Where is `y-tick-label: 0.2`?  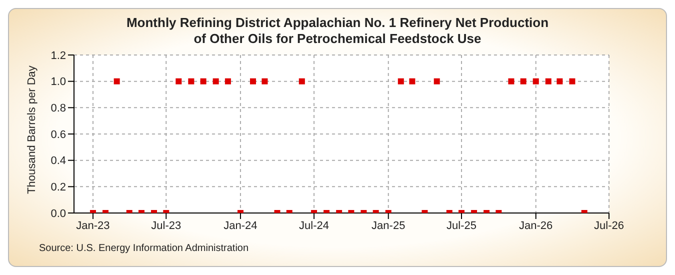 y-tick-label: 0.2 is located at coordinates (58, 188).